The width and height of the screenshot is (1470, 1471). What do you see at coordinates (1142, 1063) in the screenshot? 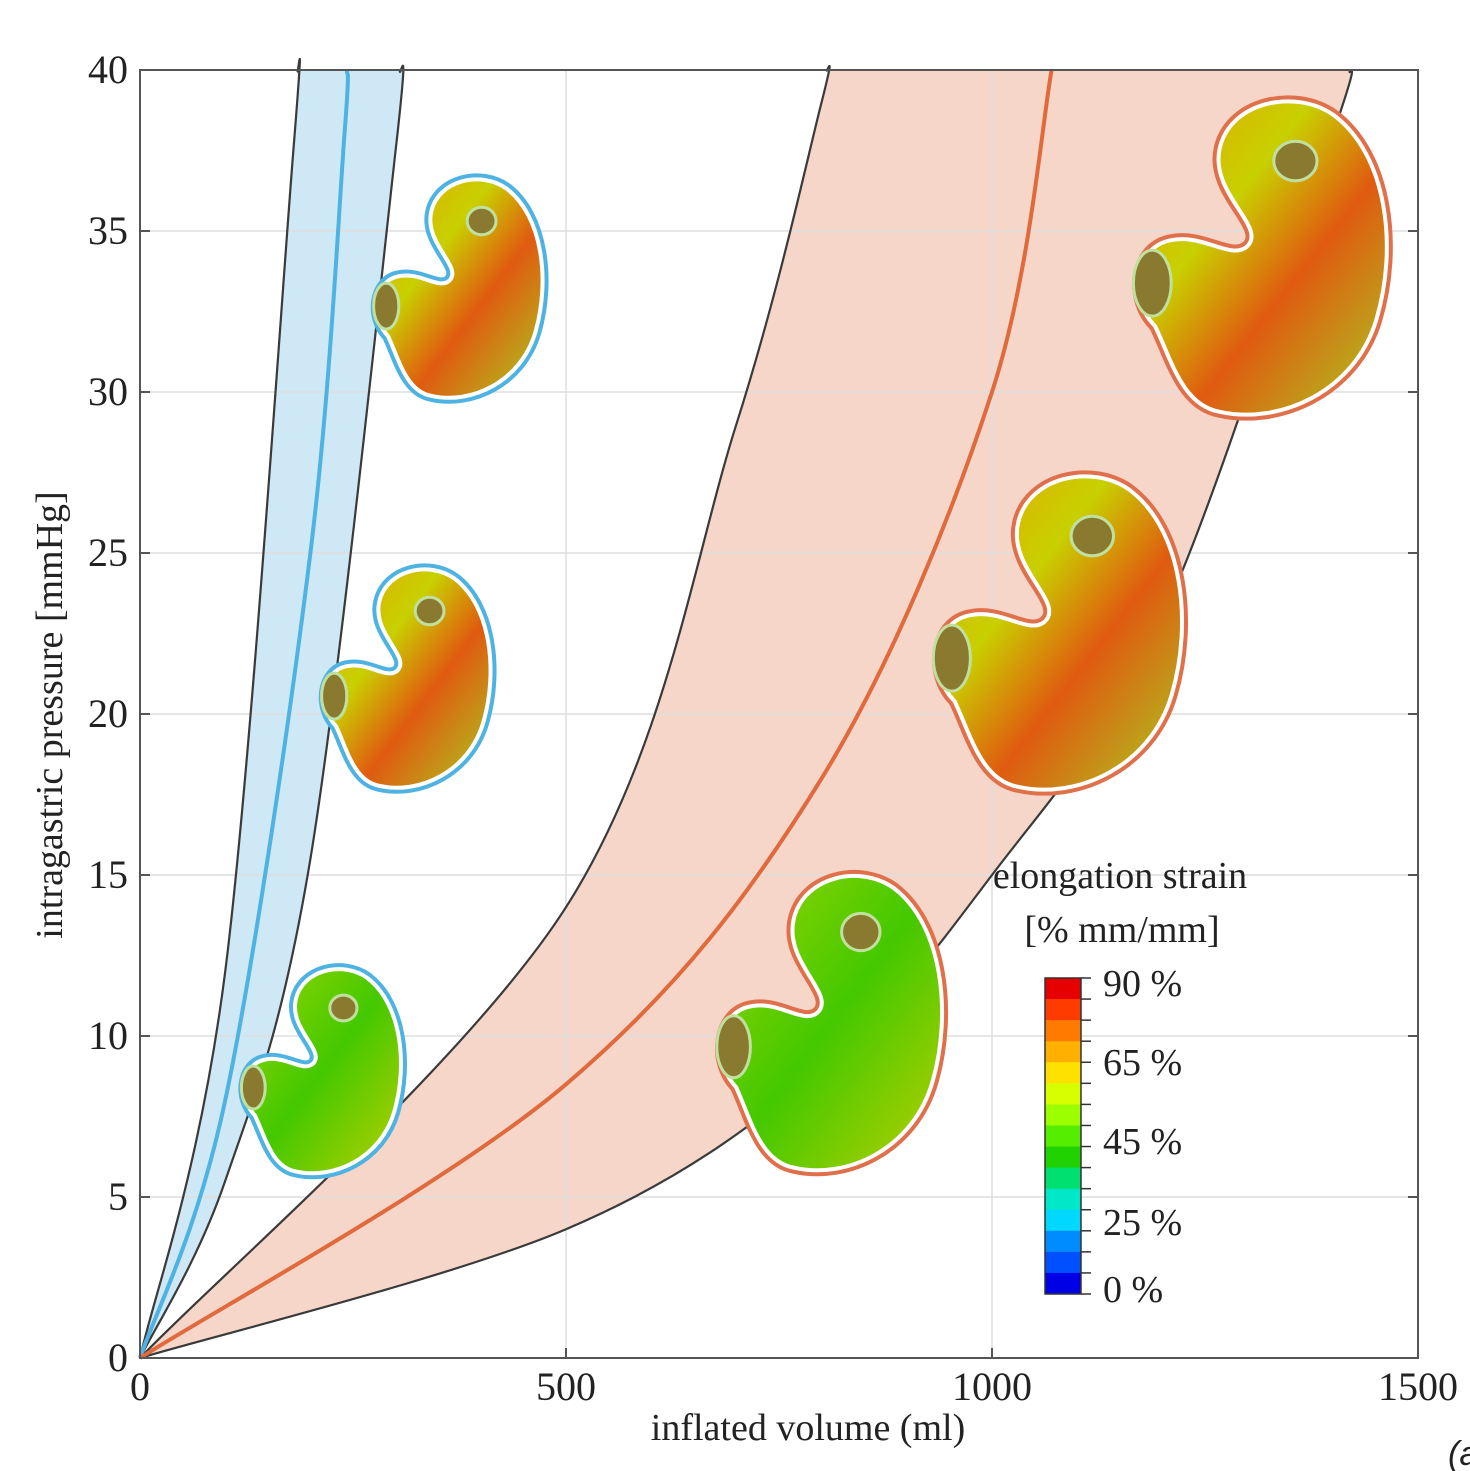
I see `legend-label: 65 %` at bounding box center [1142, 1063].